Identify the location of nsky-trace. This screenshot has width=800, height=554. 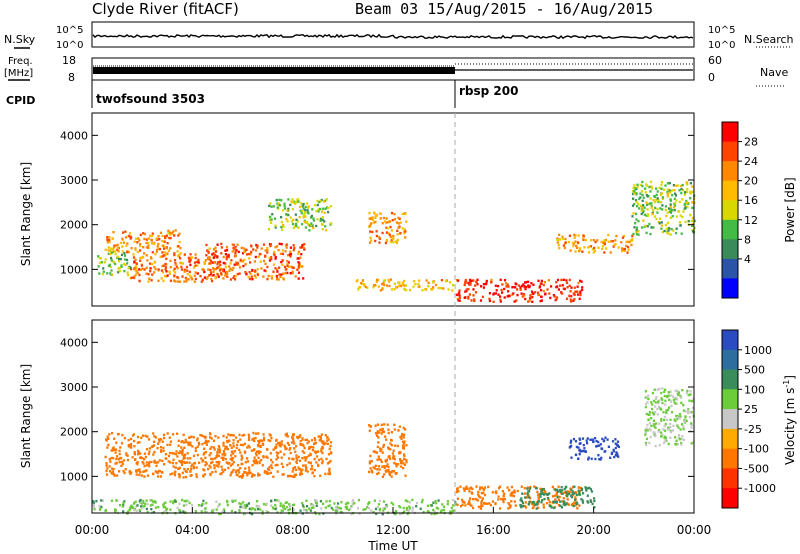
(393, 36).